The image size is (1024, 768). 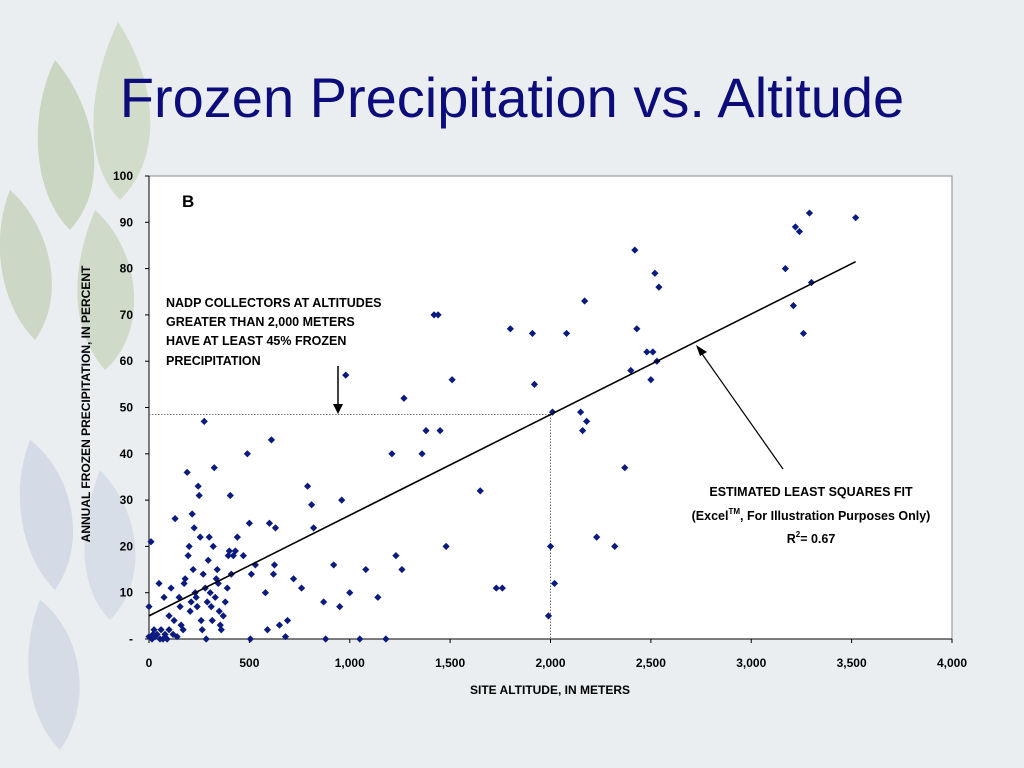 I want to click on annotation-line: NADP COLLECTORS AT ALTITUDES, so click(x=274, y=303).